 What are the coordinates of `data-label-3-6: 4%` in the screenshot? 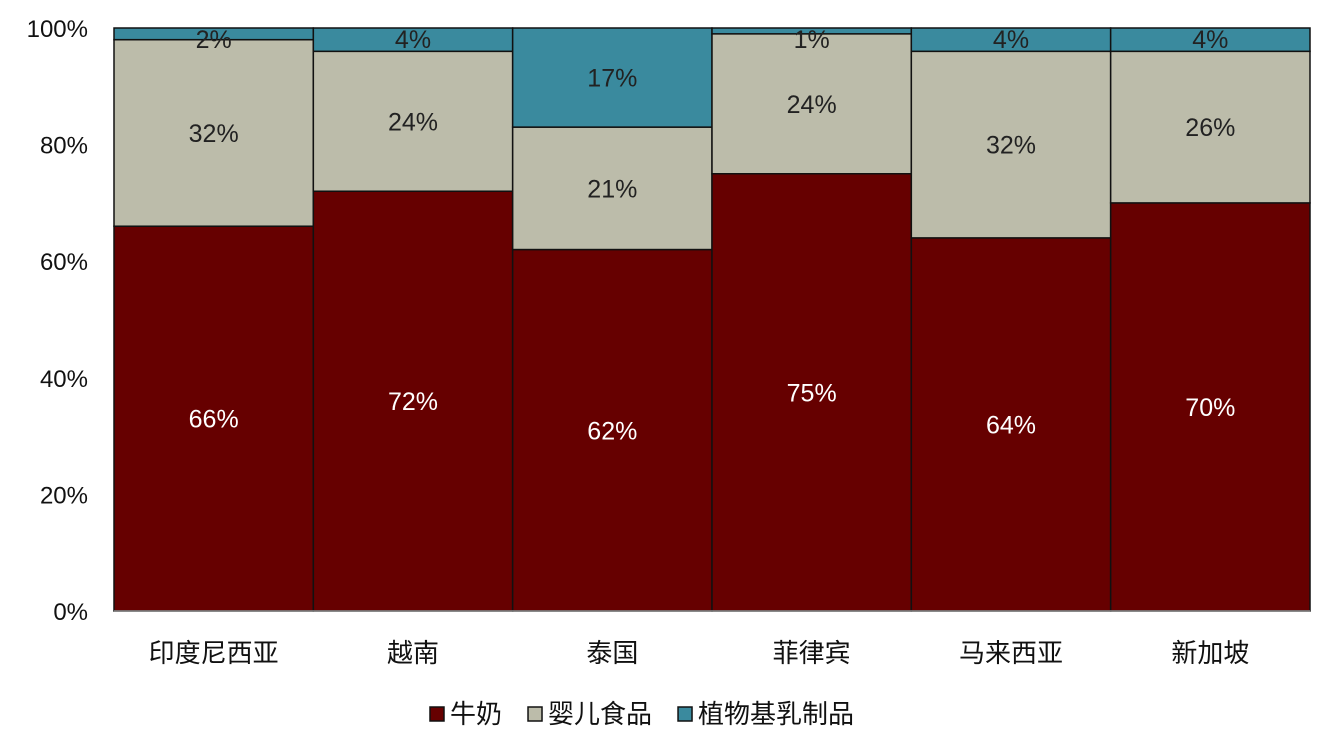 It's located at (1210, 40).